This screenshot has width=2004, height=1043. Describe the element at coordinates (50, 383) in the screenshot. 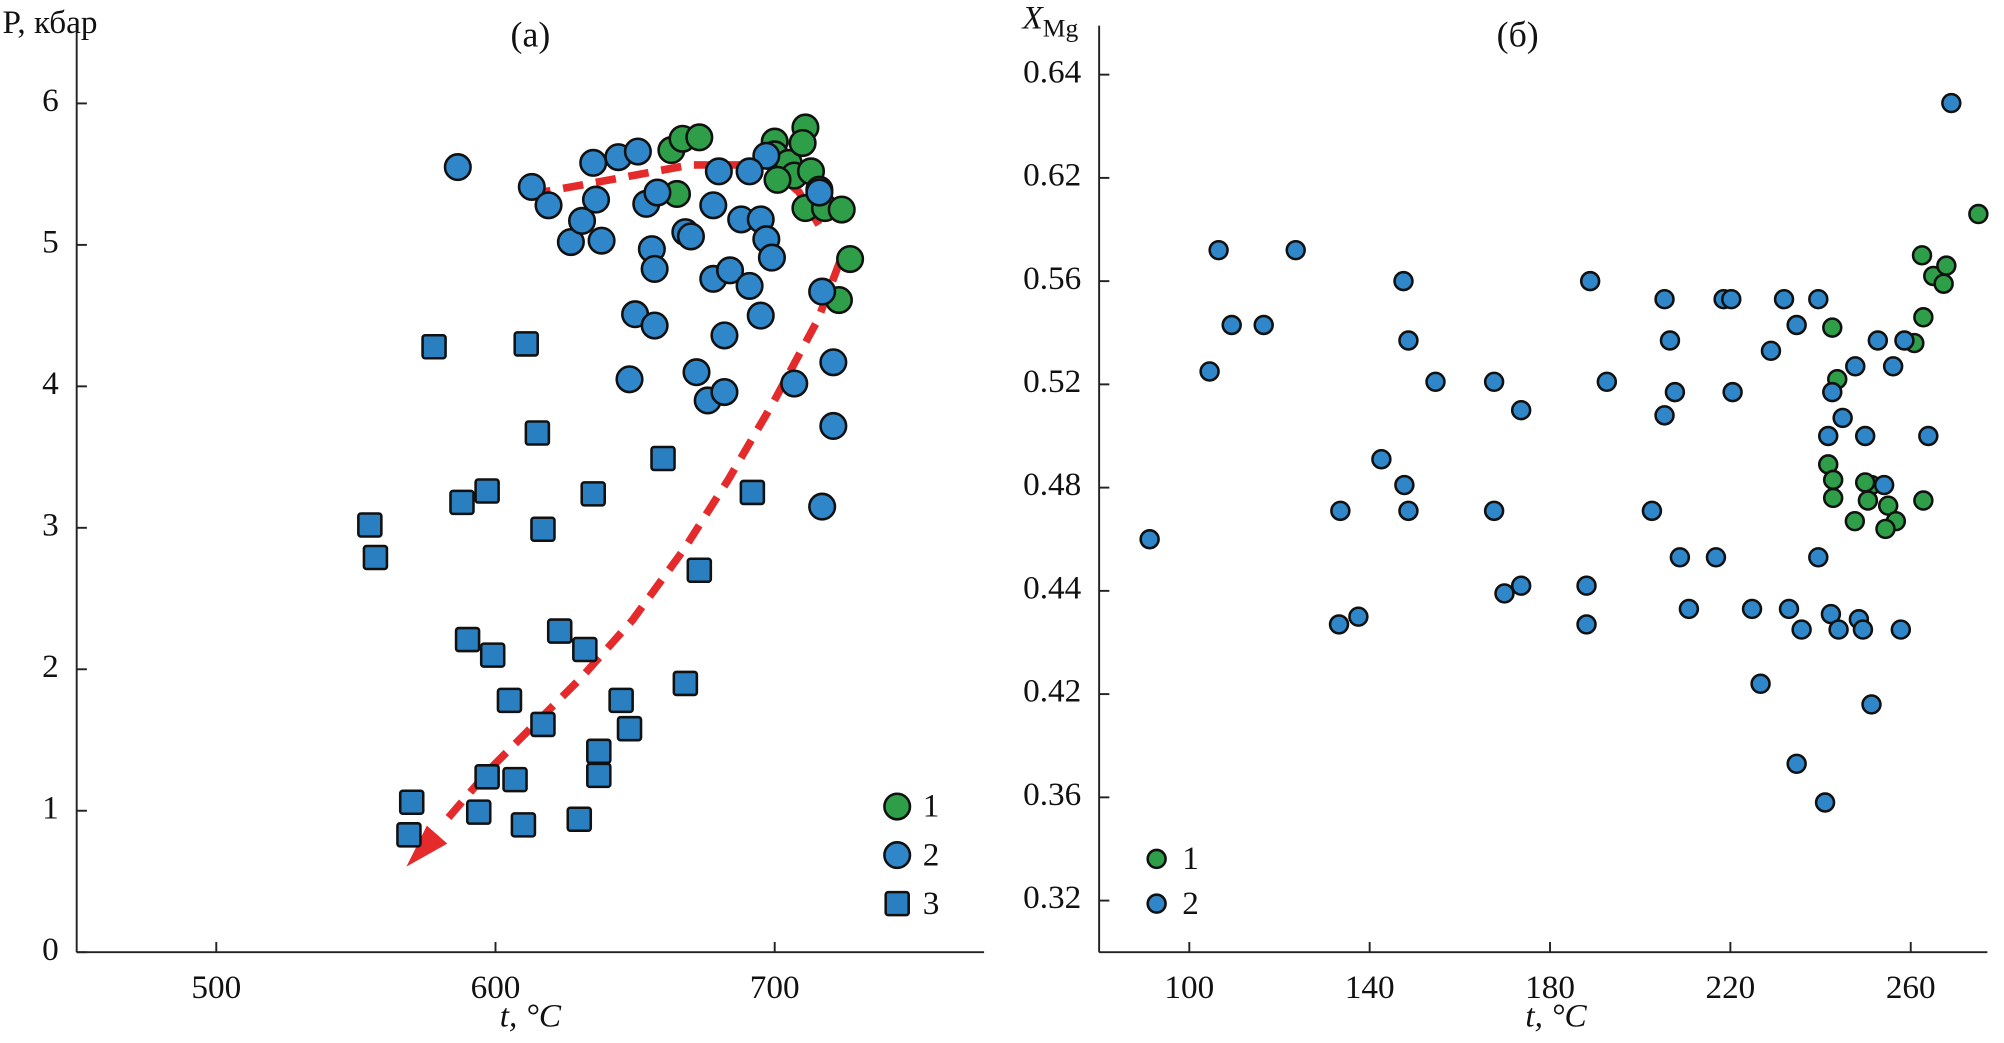

I see `y-tick-label: 4` at that location.